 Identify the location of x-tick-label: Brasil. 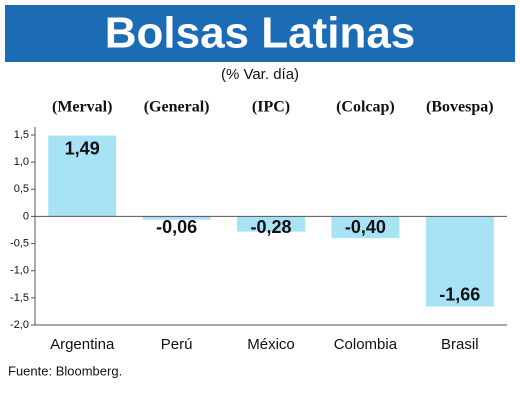
(460, 344).